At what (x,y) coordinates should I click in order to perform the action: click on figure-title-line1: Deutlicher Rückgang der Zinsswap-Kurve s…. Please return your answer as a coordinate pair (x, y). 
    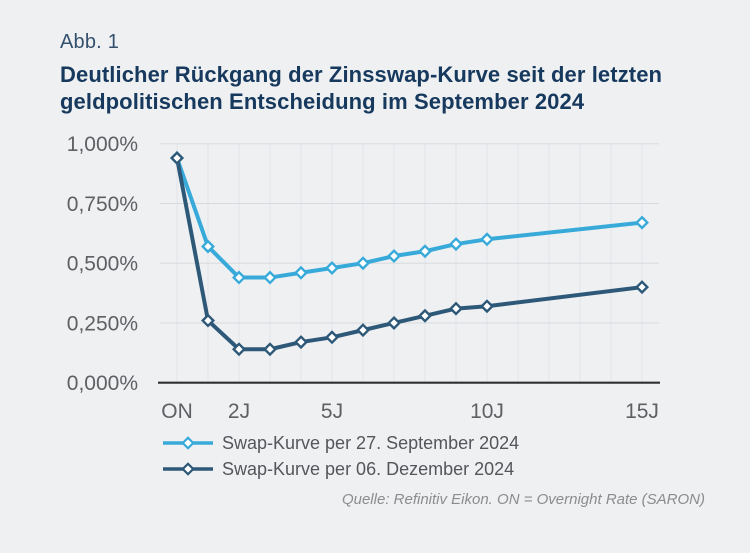
    Looking at the image, I should click on (361, 74).